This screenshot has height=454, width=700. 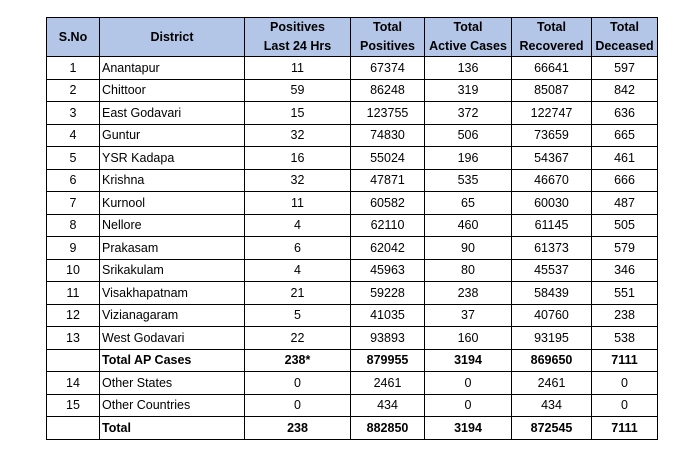 I want to click on cell-sno: 5, so click(x=73, y=158).